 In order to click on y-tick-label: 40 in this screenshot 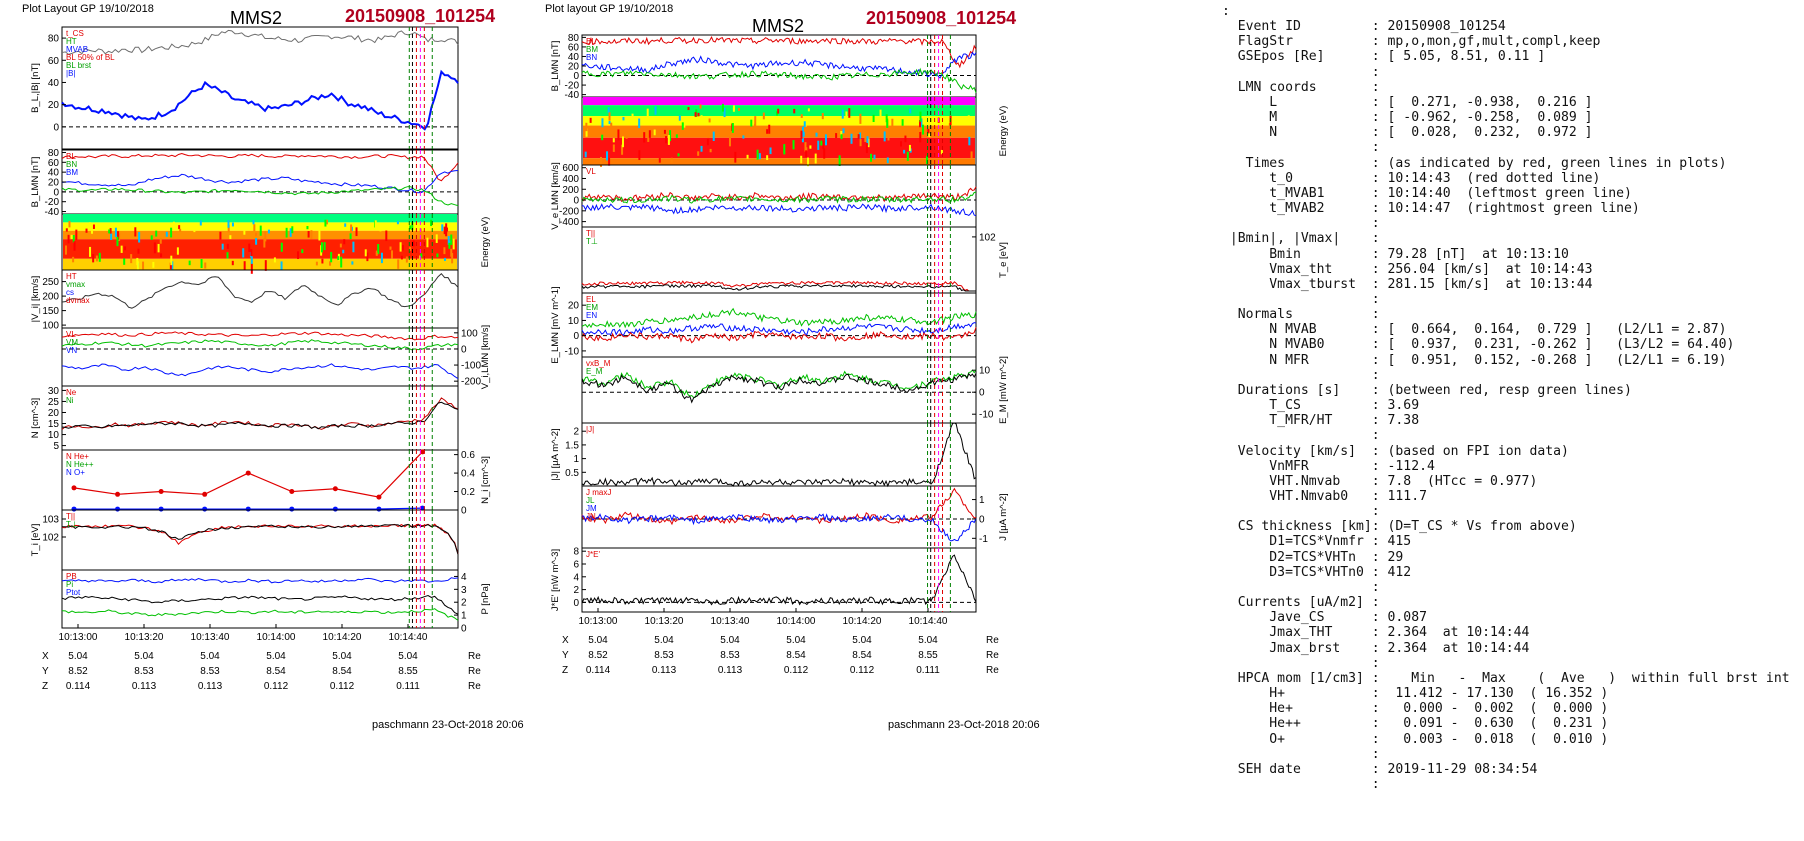, I will do `click(574, 57)`.